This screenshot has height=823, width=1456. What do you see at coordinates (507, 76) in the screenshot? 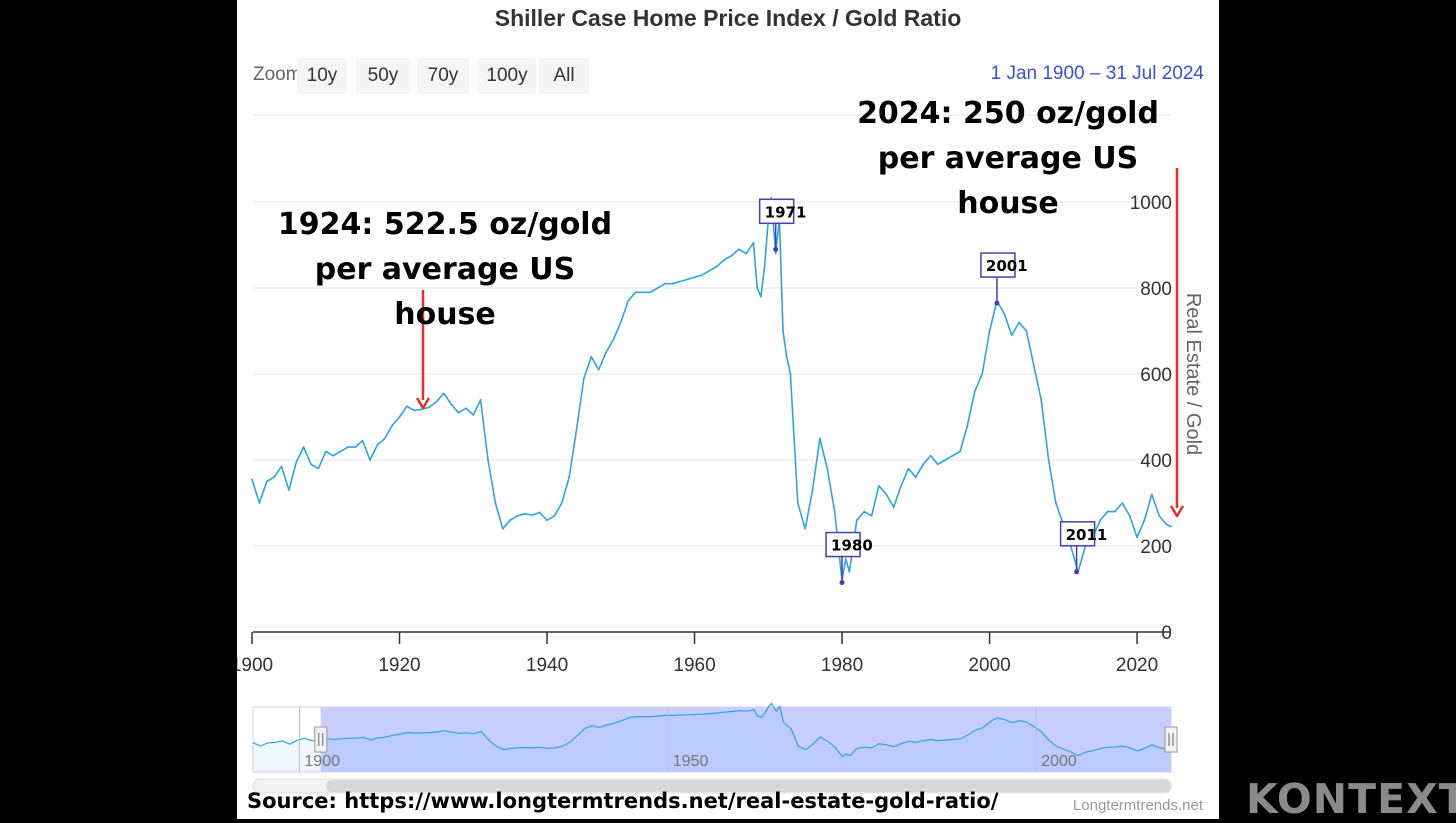
I see `zoom-100y-button: 100y` at bounding box center [507, 76].